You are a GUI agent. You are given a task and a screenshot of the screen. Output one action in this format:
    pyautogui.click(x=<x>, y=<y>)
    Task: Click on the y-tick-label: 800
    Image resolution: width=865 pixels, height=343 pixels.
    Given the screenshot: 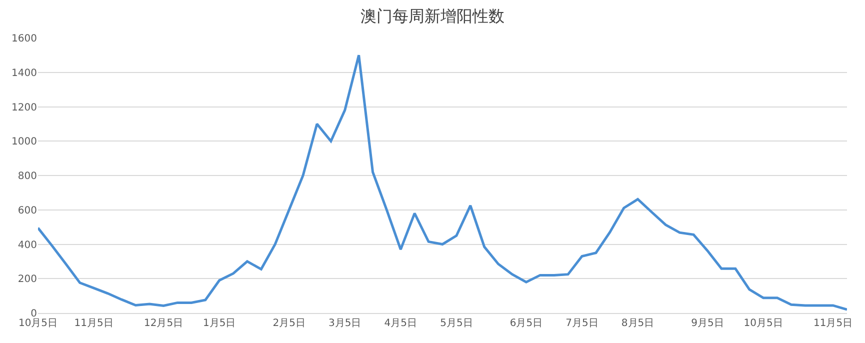 What is the action you would take?
    pyautogui.click(x=27, y=176)
    